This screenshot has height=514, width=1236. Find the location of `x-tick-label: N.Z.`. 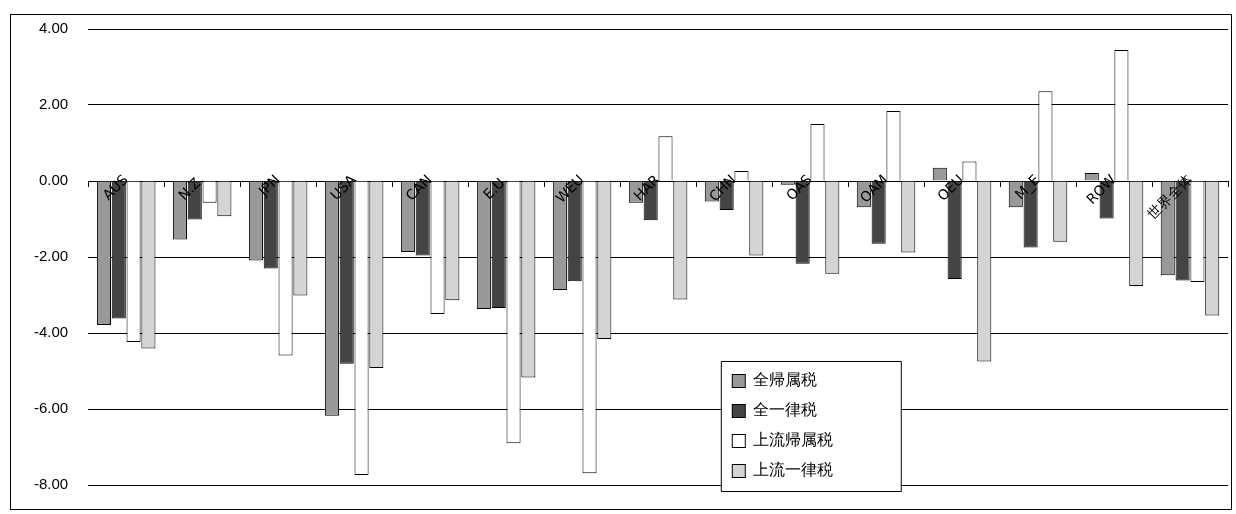

x-tick-label: N.Z. is located at coordinates (191, 187).